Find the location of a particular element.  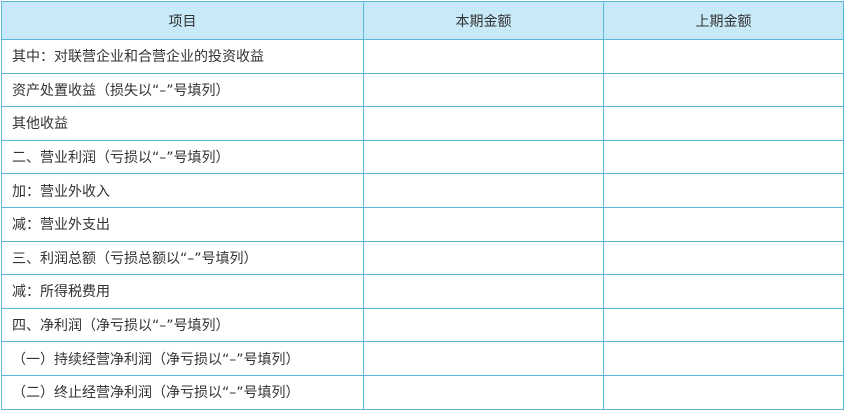

table-row: 二、营业利润（亏损以“–”号填列） is located at coordinates (422, 157).